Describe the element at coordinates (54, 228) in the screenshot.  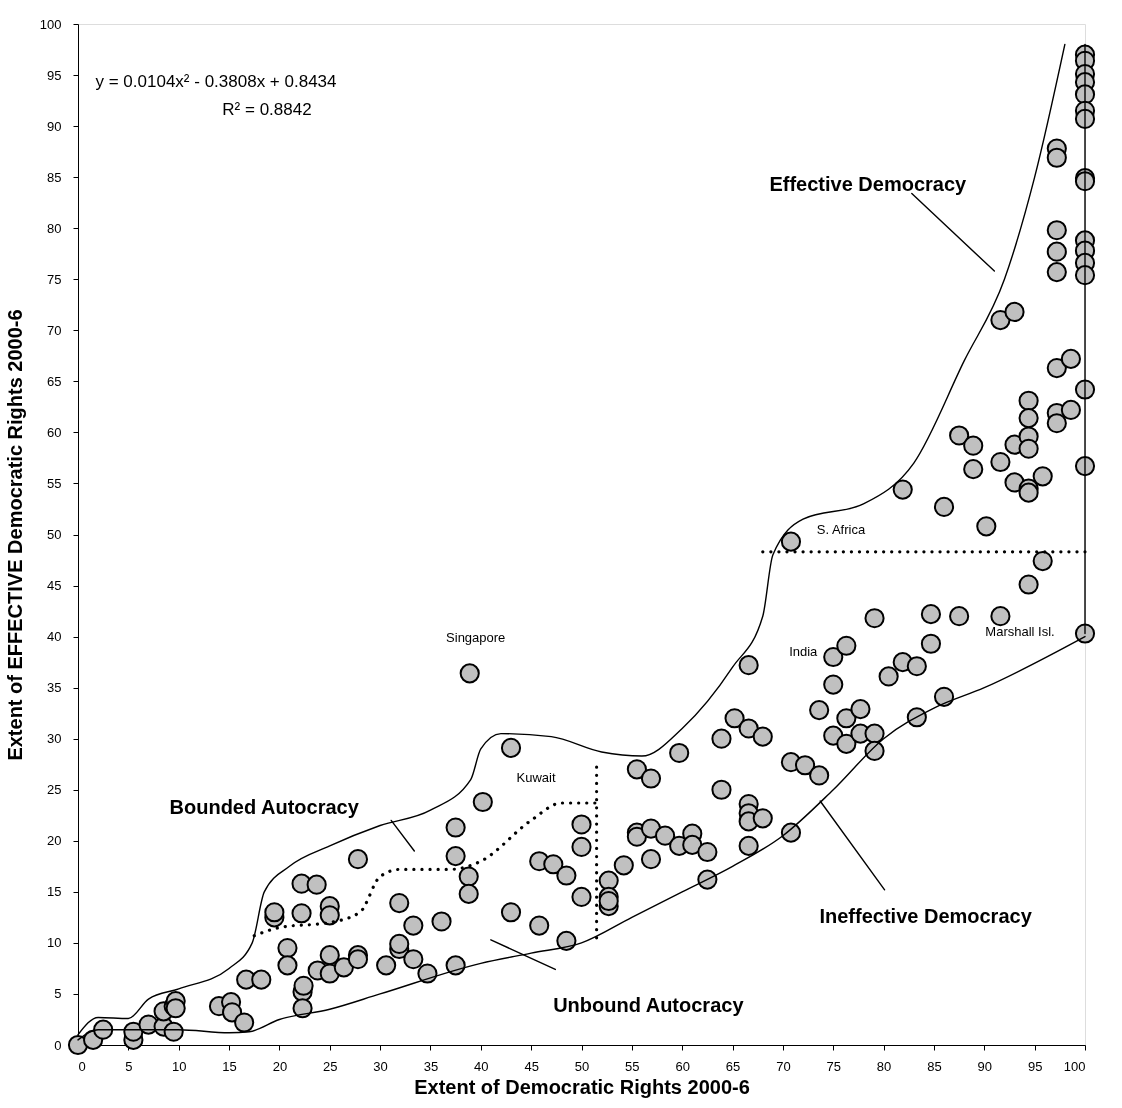
I see `y-tick-label: 80` at that location.